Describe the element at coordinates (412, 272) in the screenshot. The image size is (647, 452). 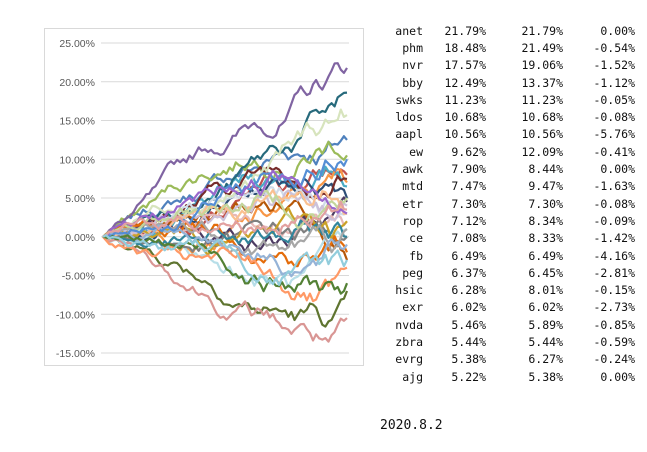
I see `ticker-cell: peg` at that location.